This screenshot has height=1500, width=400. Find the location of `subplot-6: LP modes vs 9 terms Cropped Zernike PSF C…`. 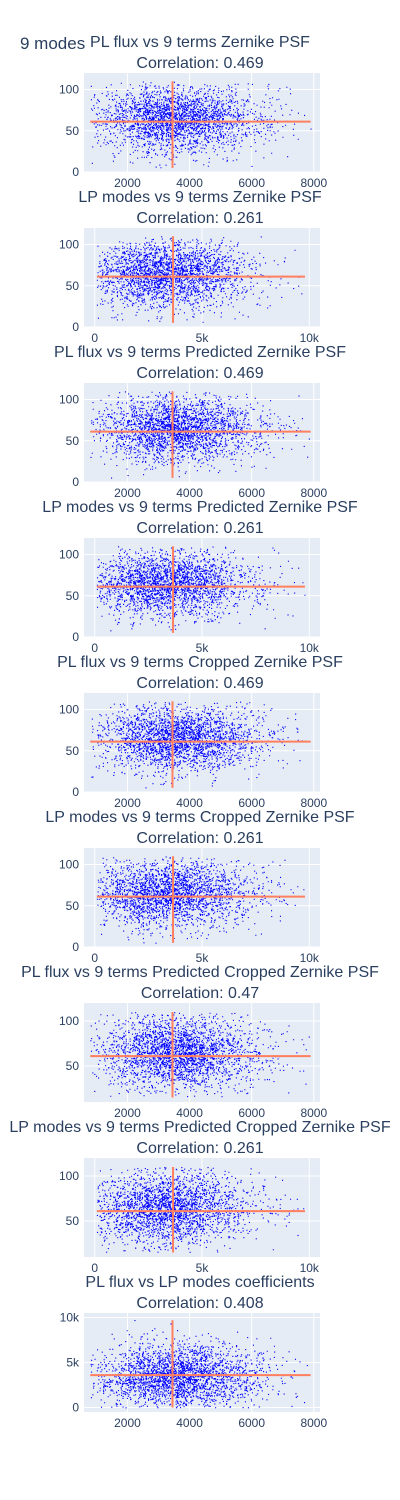

subplot-6: LP modes vs 9 terms Cropped Zernike PSF C… is located at coordinates (199, 887).